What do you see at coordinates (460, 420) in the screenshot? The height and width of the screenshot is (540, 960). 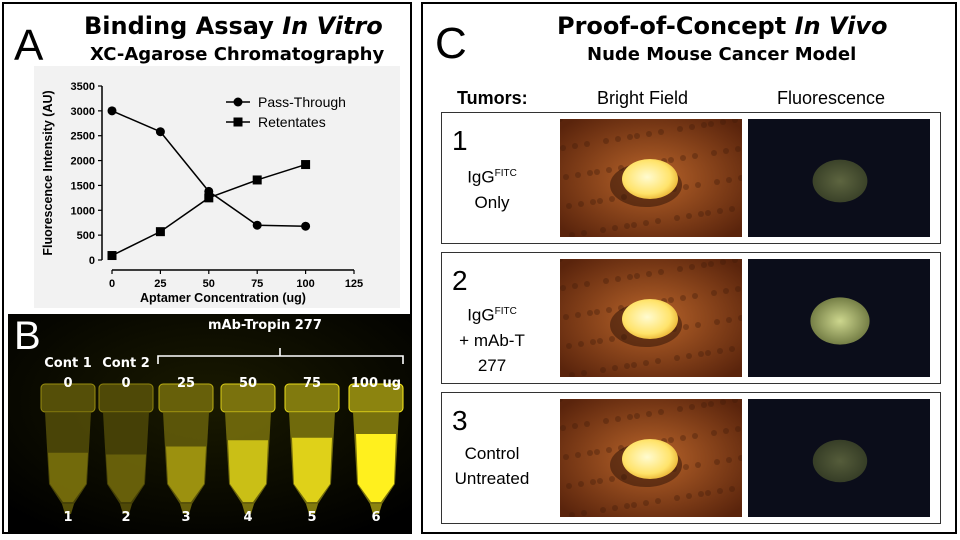 I see `row-number: 3` at bounding box center [460, 420].